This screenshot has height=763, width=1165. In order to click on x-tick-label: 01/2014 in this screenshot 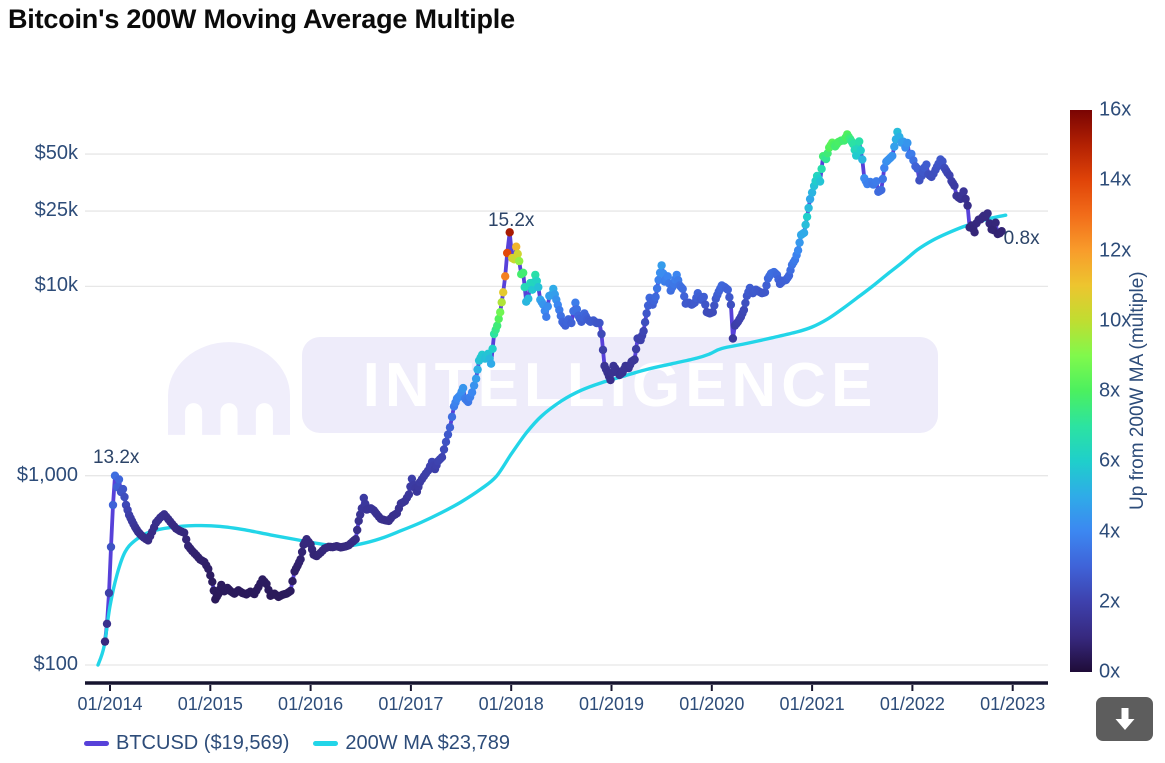, I will do `click(110, 704)`.